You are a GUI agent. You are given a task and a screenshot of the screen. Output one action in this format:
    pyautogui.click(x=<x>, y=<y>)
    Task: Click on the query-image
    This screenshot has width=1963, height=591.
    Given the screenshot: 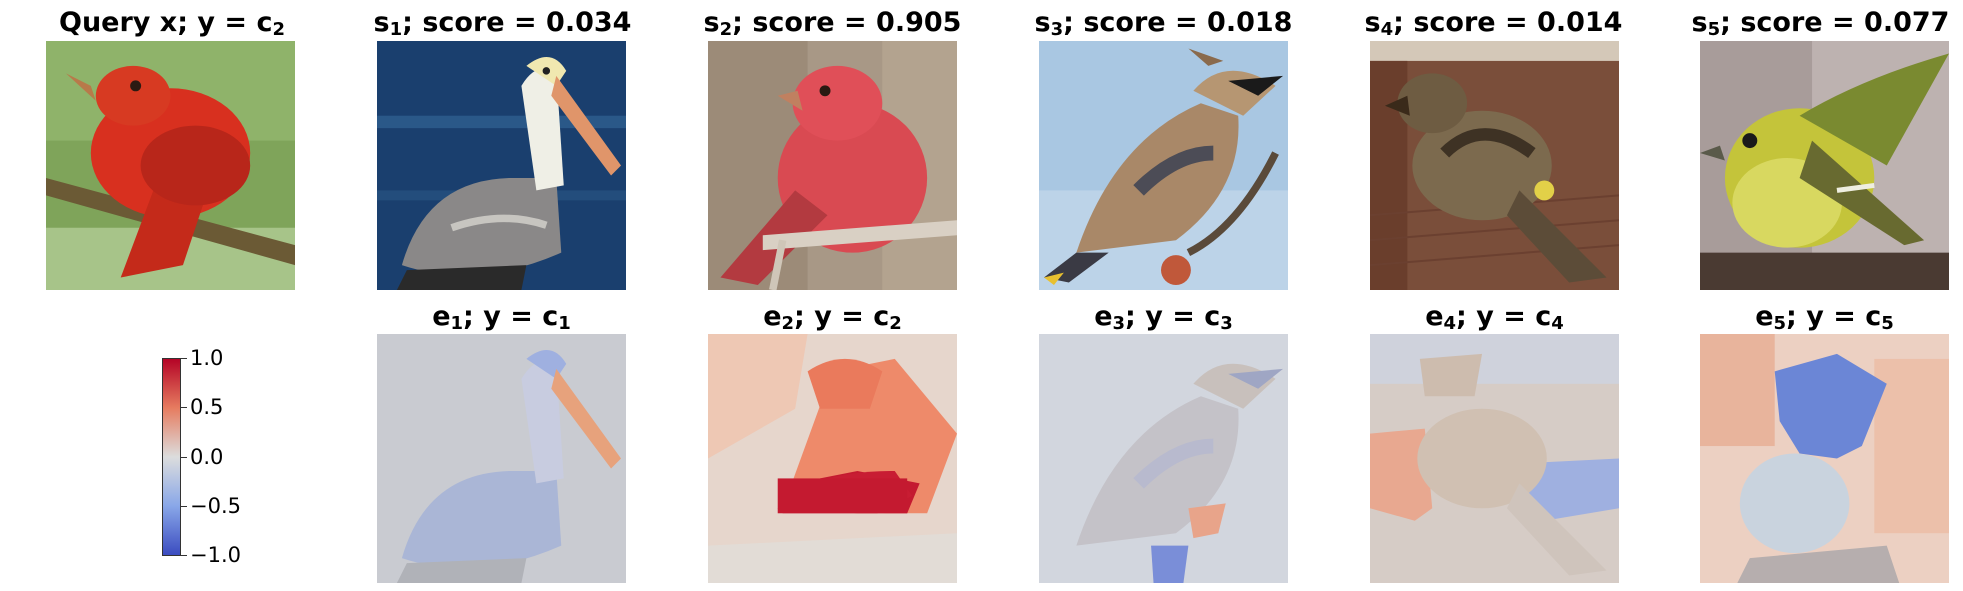 What is the action you would take?
    pyautogui.click(x=170, y=165)
    